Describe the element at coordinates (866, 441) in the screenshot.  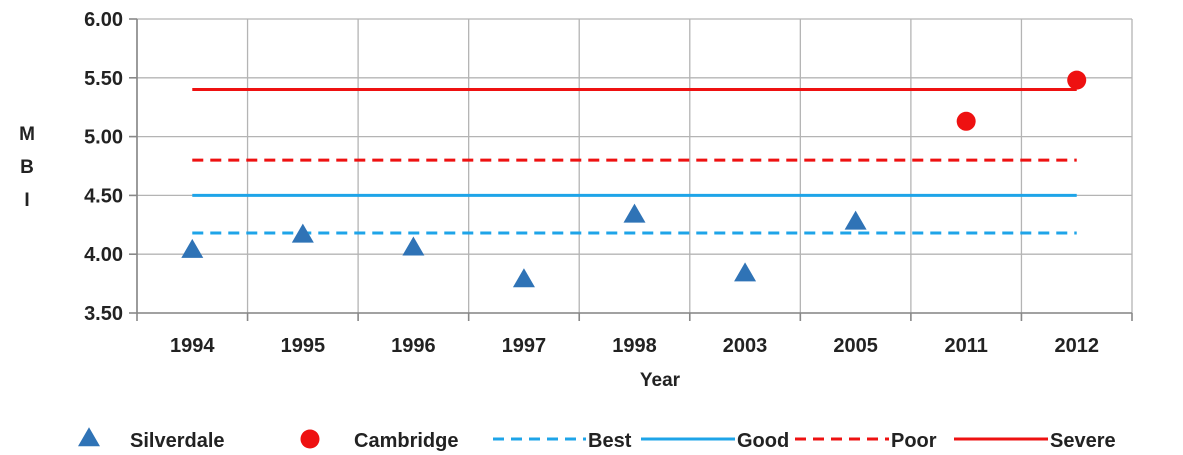
I see `legend-item-poor: Poor` at that location.